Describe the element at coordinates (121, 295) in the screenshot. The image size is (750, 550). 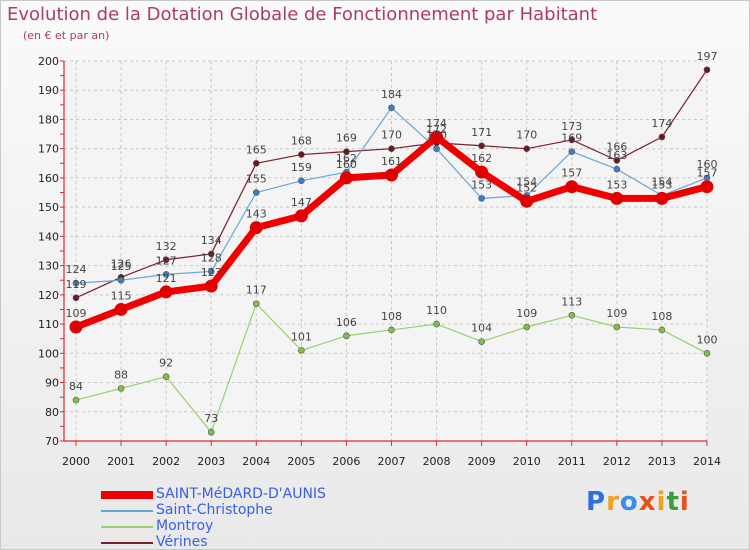
I see `data-label: 115` at that location.